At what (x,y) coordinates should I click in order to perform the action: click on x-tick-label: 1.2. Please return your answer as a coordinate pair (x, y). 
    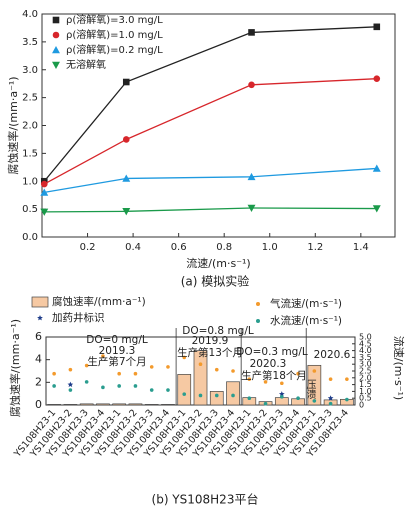
    Looking at the image, I should click on (315, 247).